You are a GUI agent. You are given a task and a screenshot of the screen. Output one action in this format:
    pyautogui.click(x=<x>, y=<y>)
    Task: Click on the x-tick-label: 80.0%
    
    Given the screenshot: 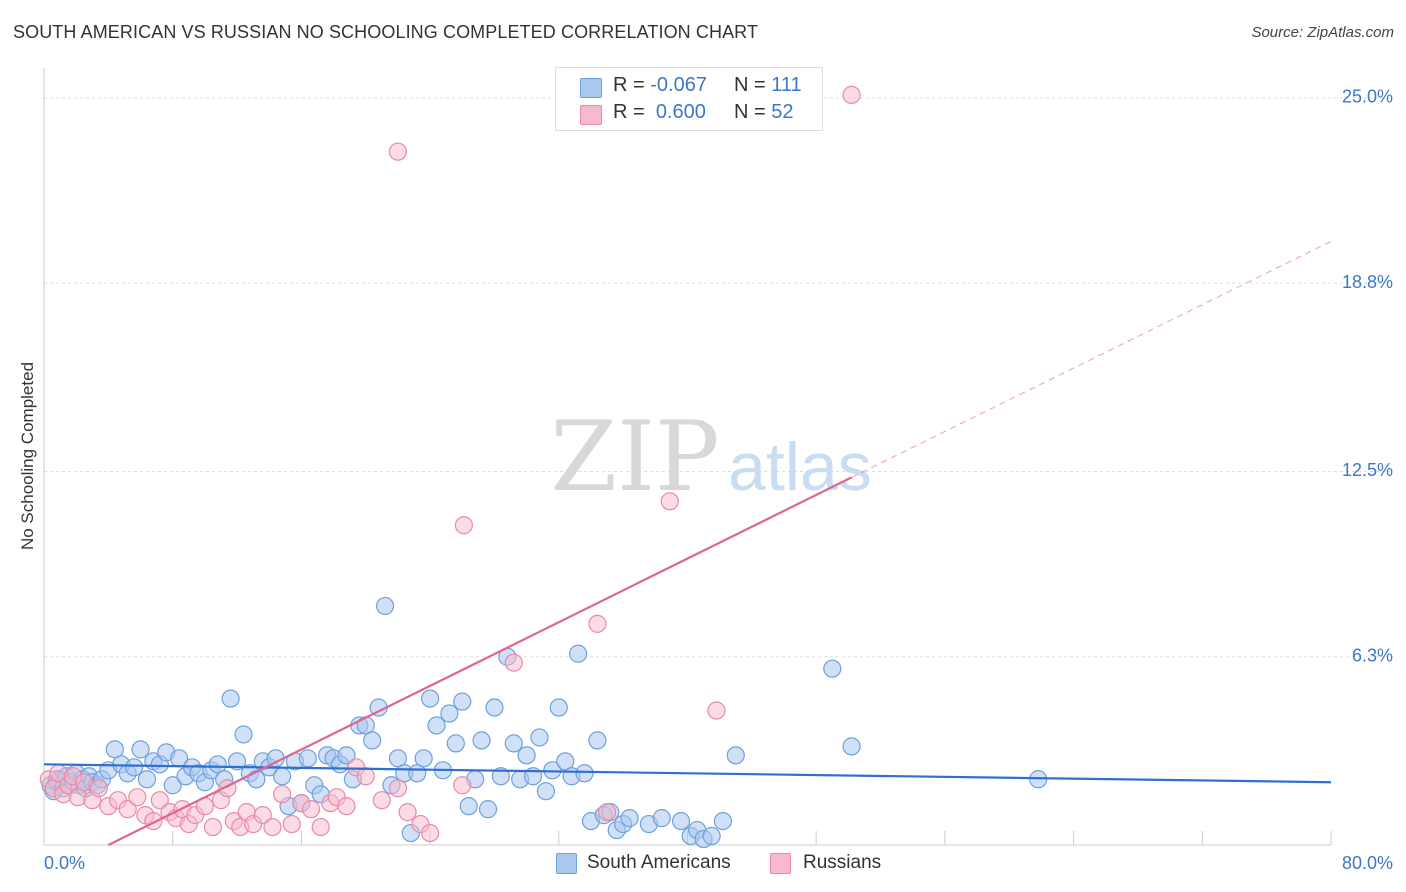 What is the action you would take?
    pyautogui.click(x=1367, y=863)
    